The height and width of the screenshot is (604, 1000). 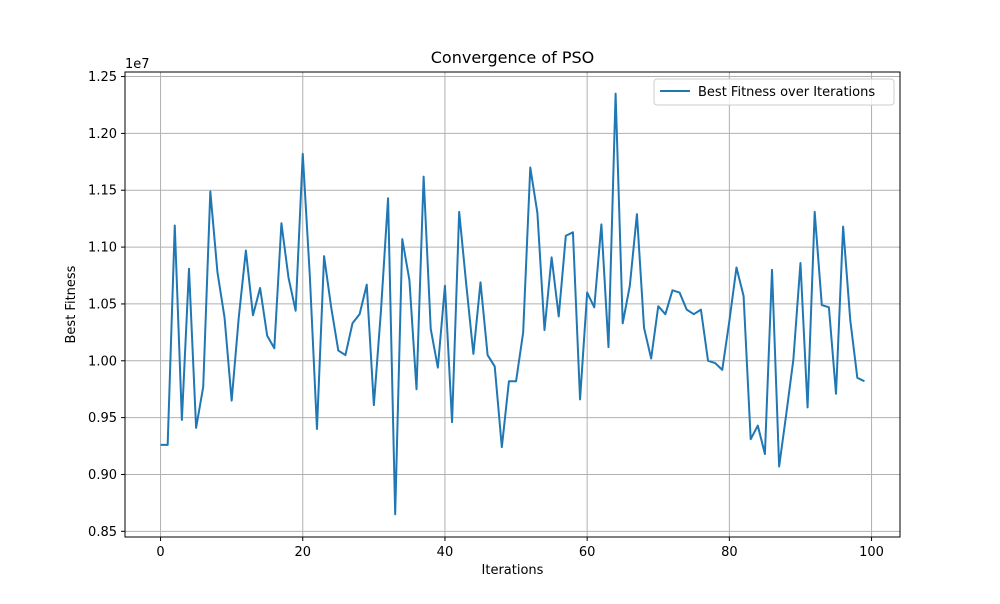 What do you see at coordinates (102, 532) in the screenshot?
I see `y-tick-label: 0.85` at bounding box center [102, 532].